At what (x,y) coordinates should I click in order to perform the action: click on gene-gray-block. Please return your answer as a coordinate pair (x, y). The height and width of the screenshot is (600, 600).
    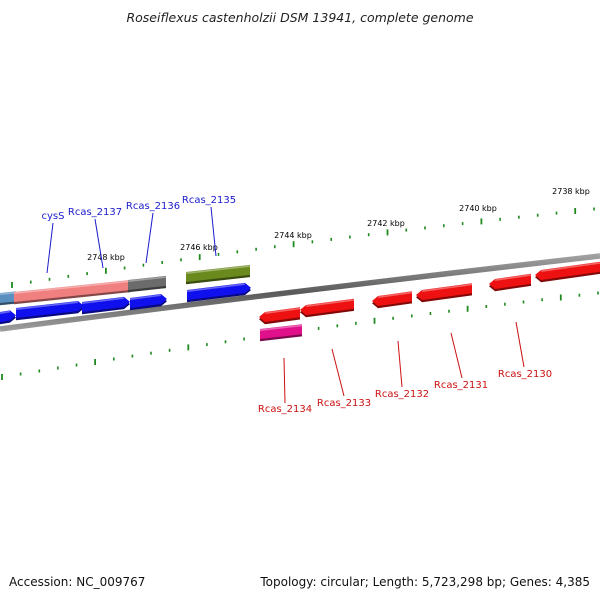
    Looking at the image, I should click on (147, 284).